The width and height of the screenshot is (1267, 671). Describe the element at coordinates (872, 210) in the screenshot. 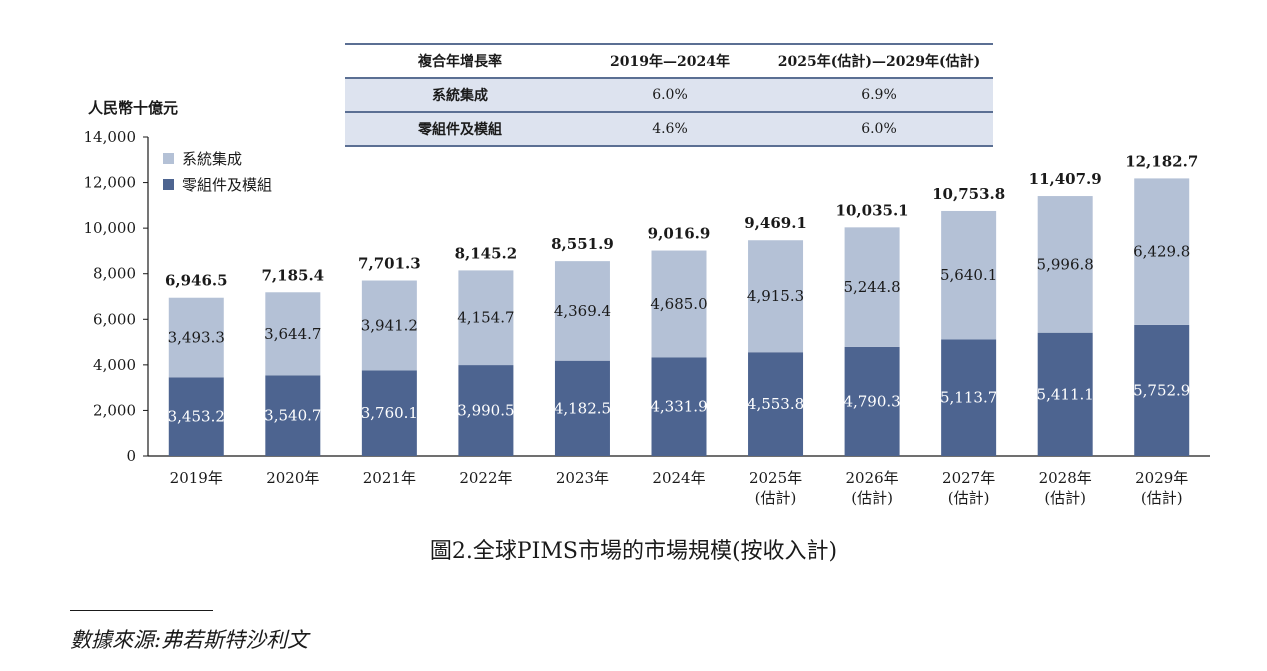

I see `data-label-total: 10,035.1` at that location.